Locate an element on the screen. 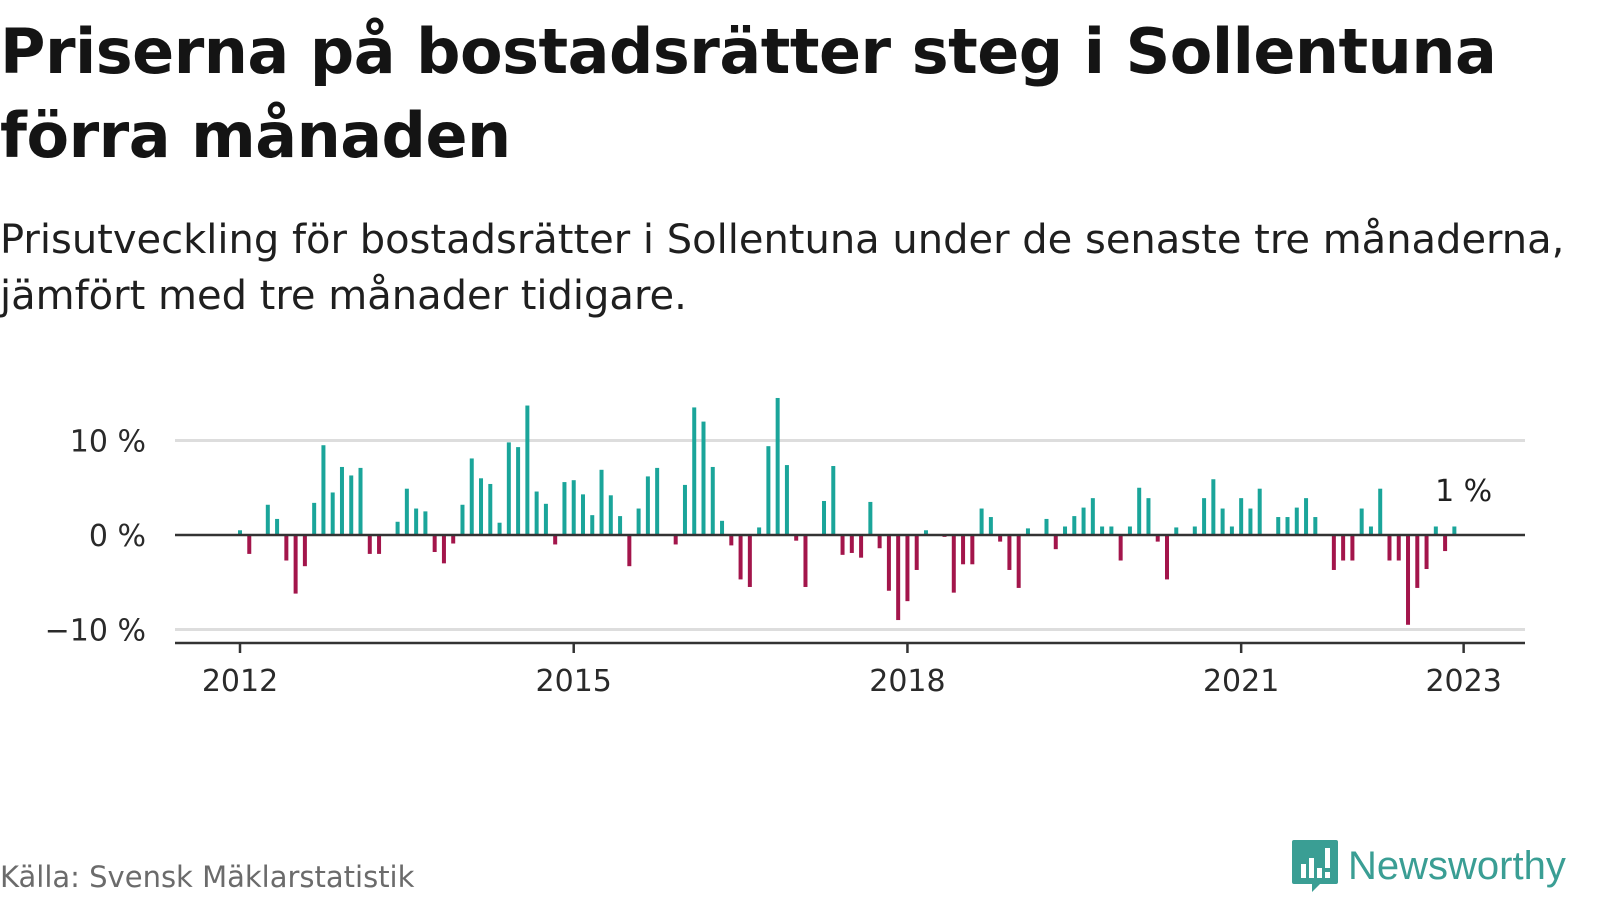  newsworthy-logo-icon is located at coordinates (1315, 866).